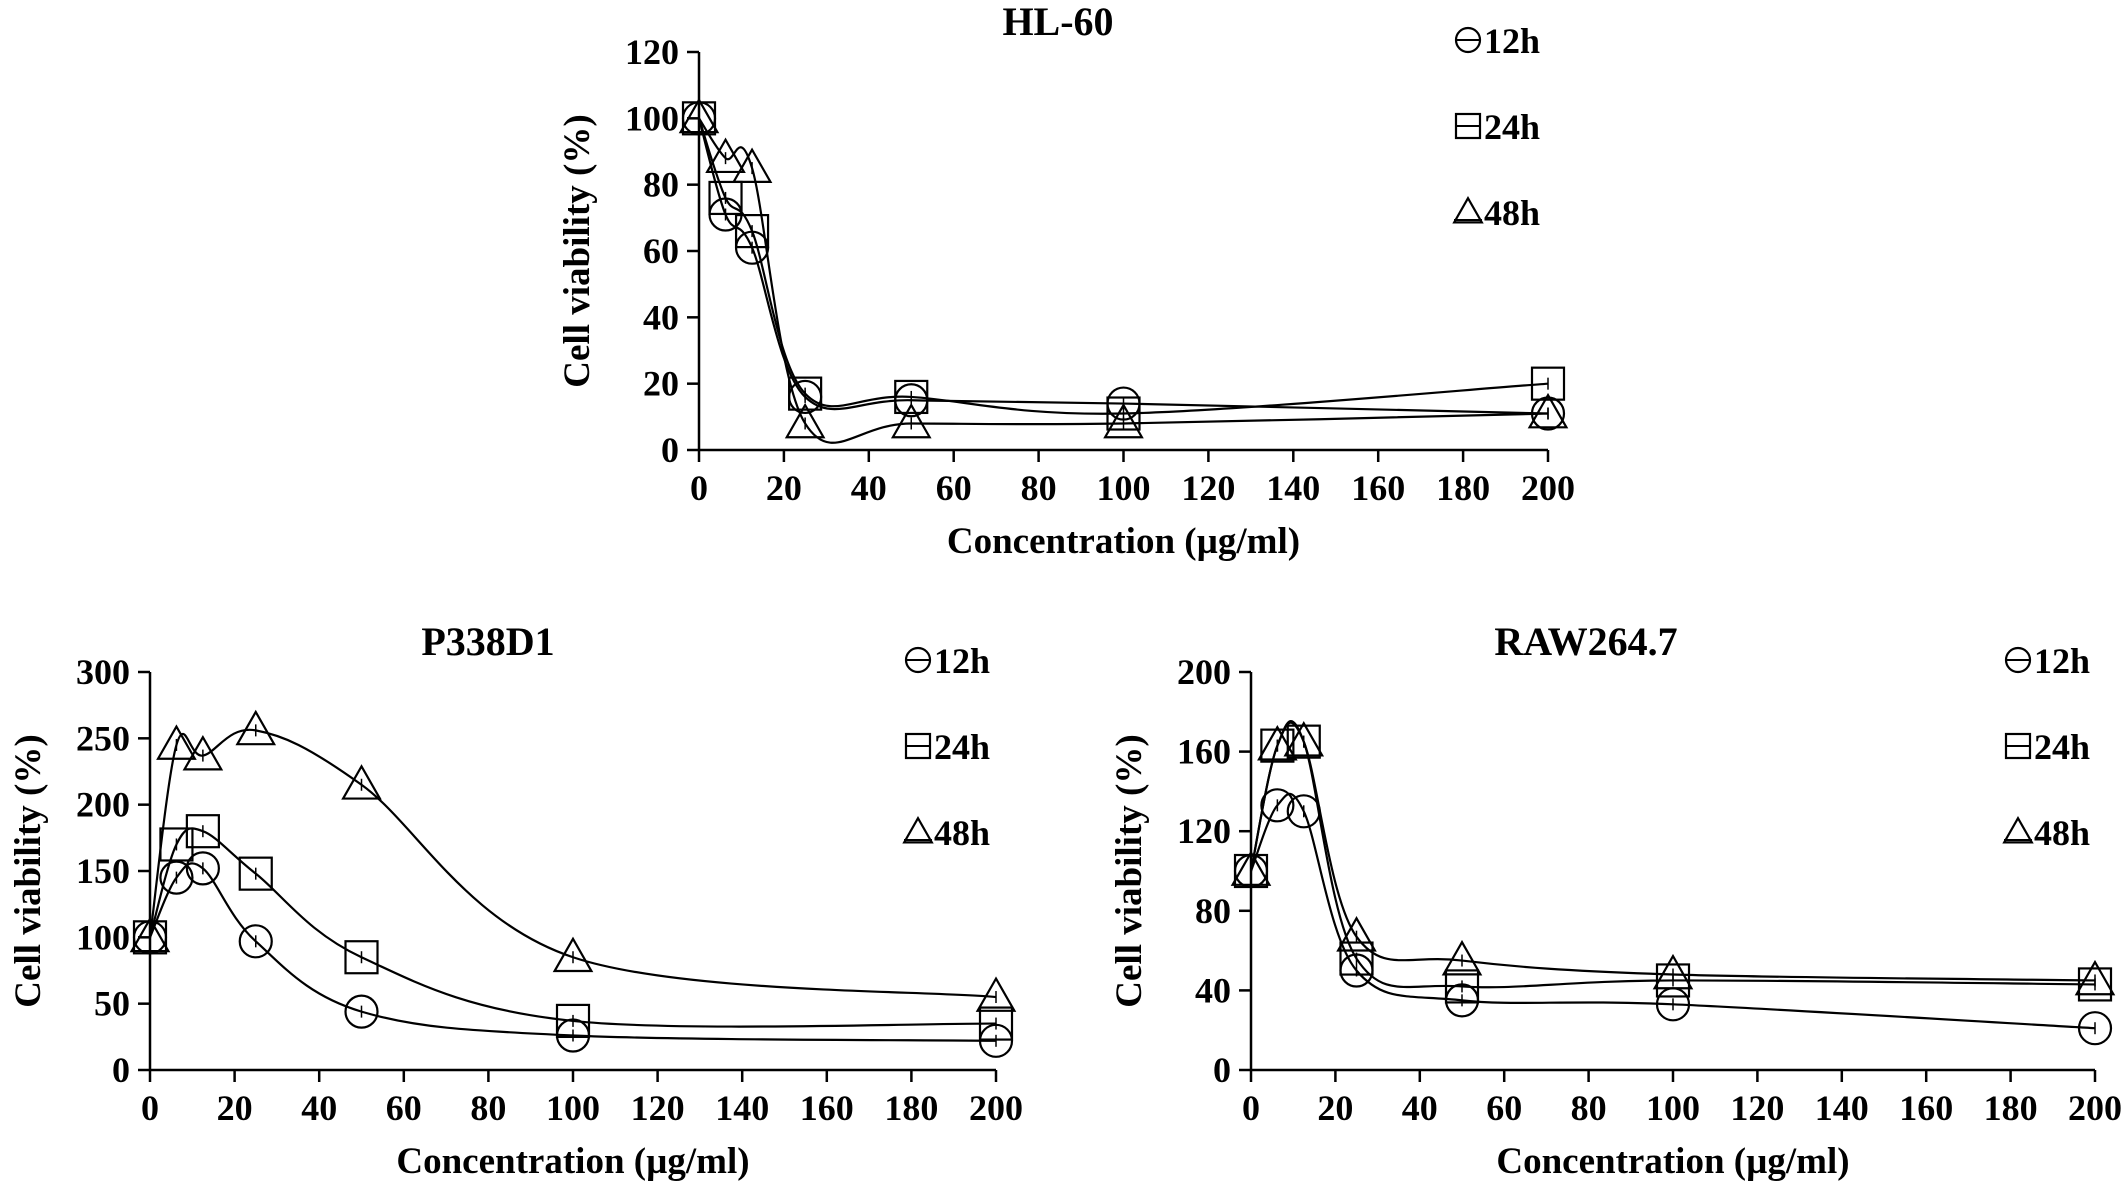 The width and height of the screenshot is (2128, 1193). Describe the element at coordinates (661, 317) in the screenshot. I see `y-tick-label: 40` at that location.